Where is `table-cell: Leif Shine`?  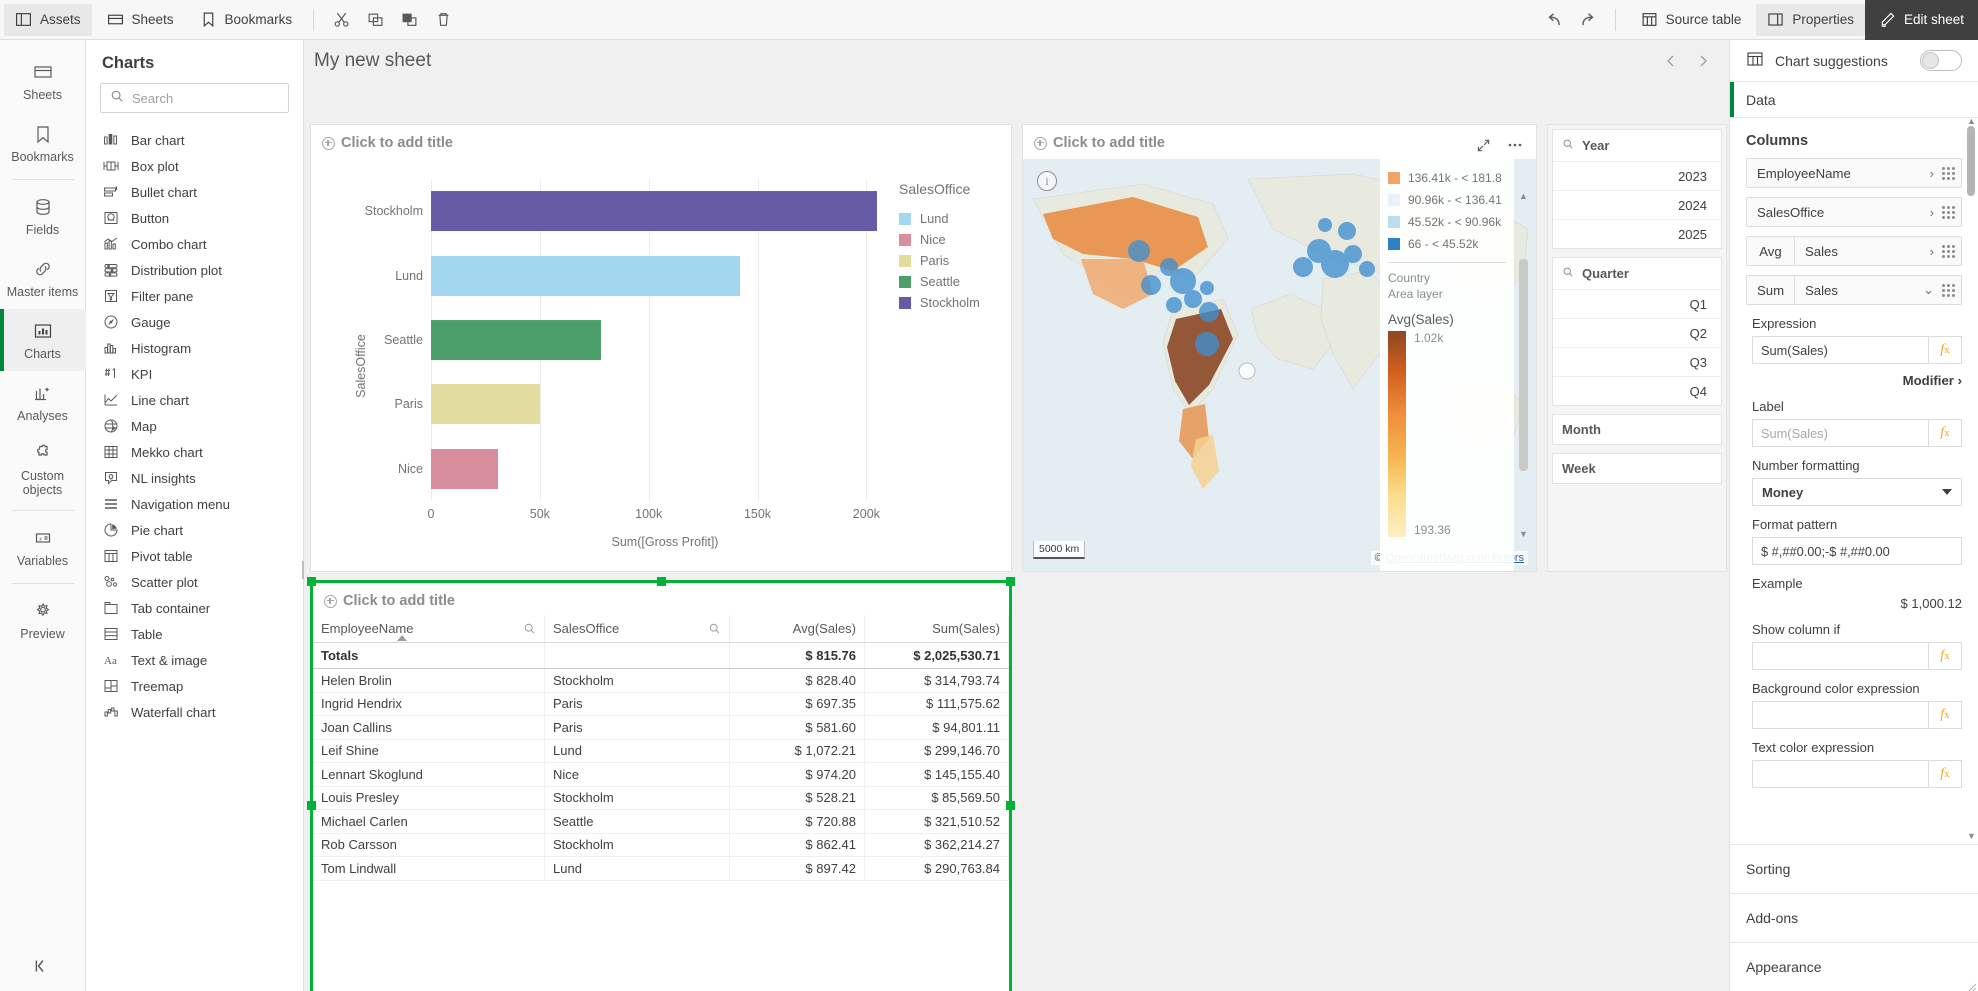 table-cell: Leif Shine is located at coordinates (429, 750).